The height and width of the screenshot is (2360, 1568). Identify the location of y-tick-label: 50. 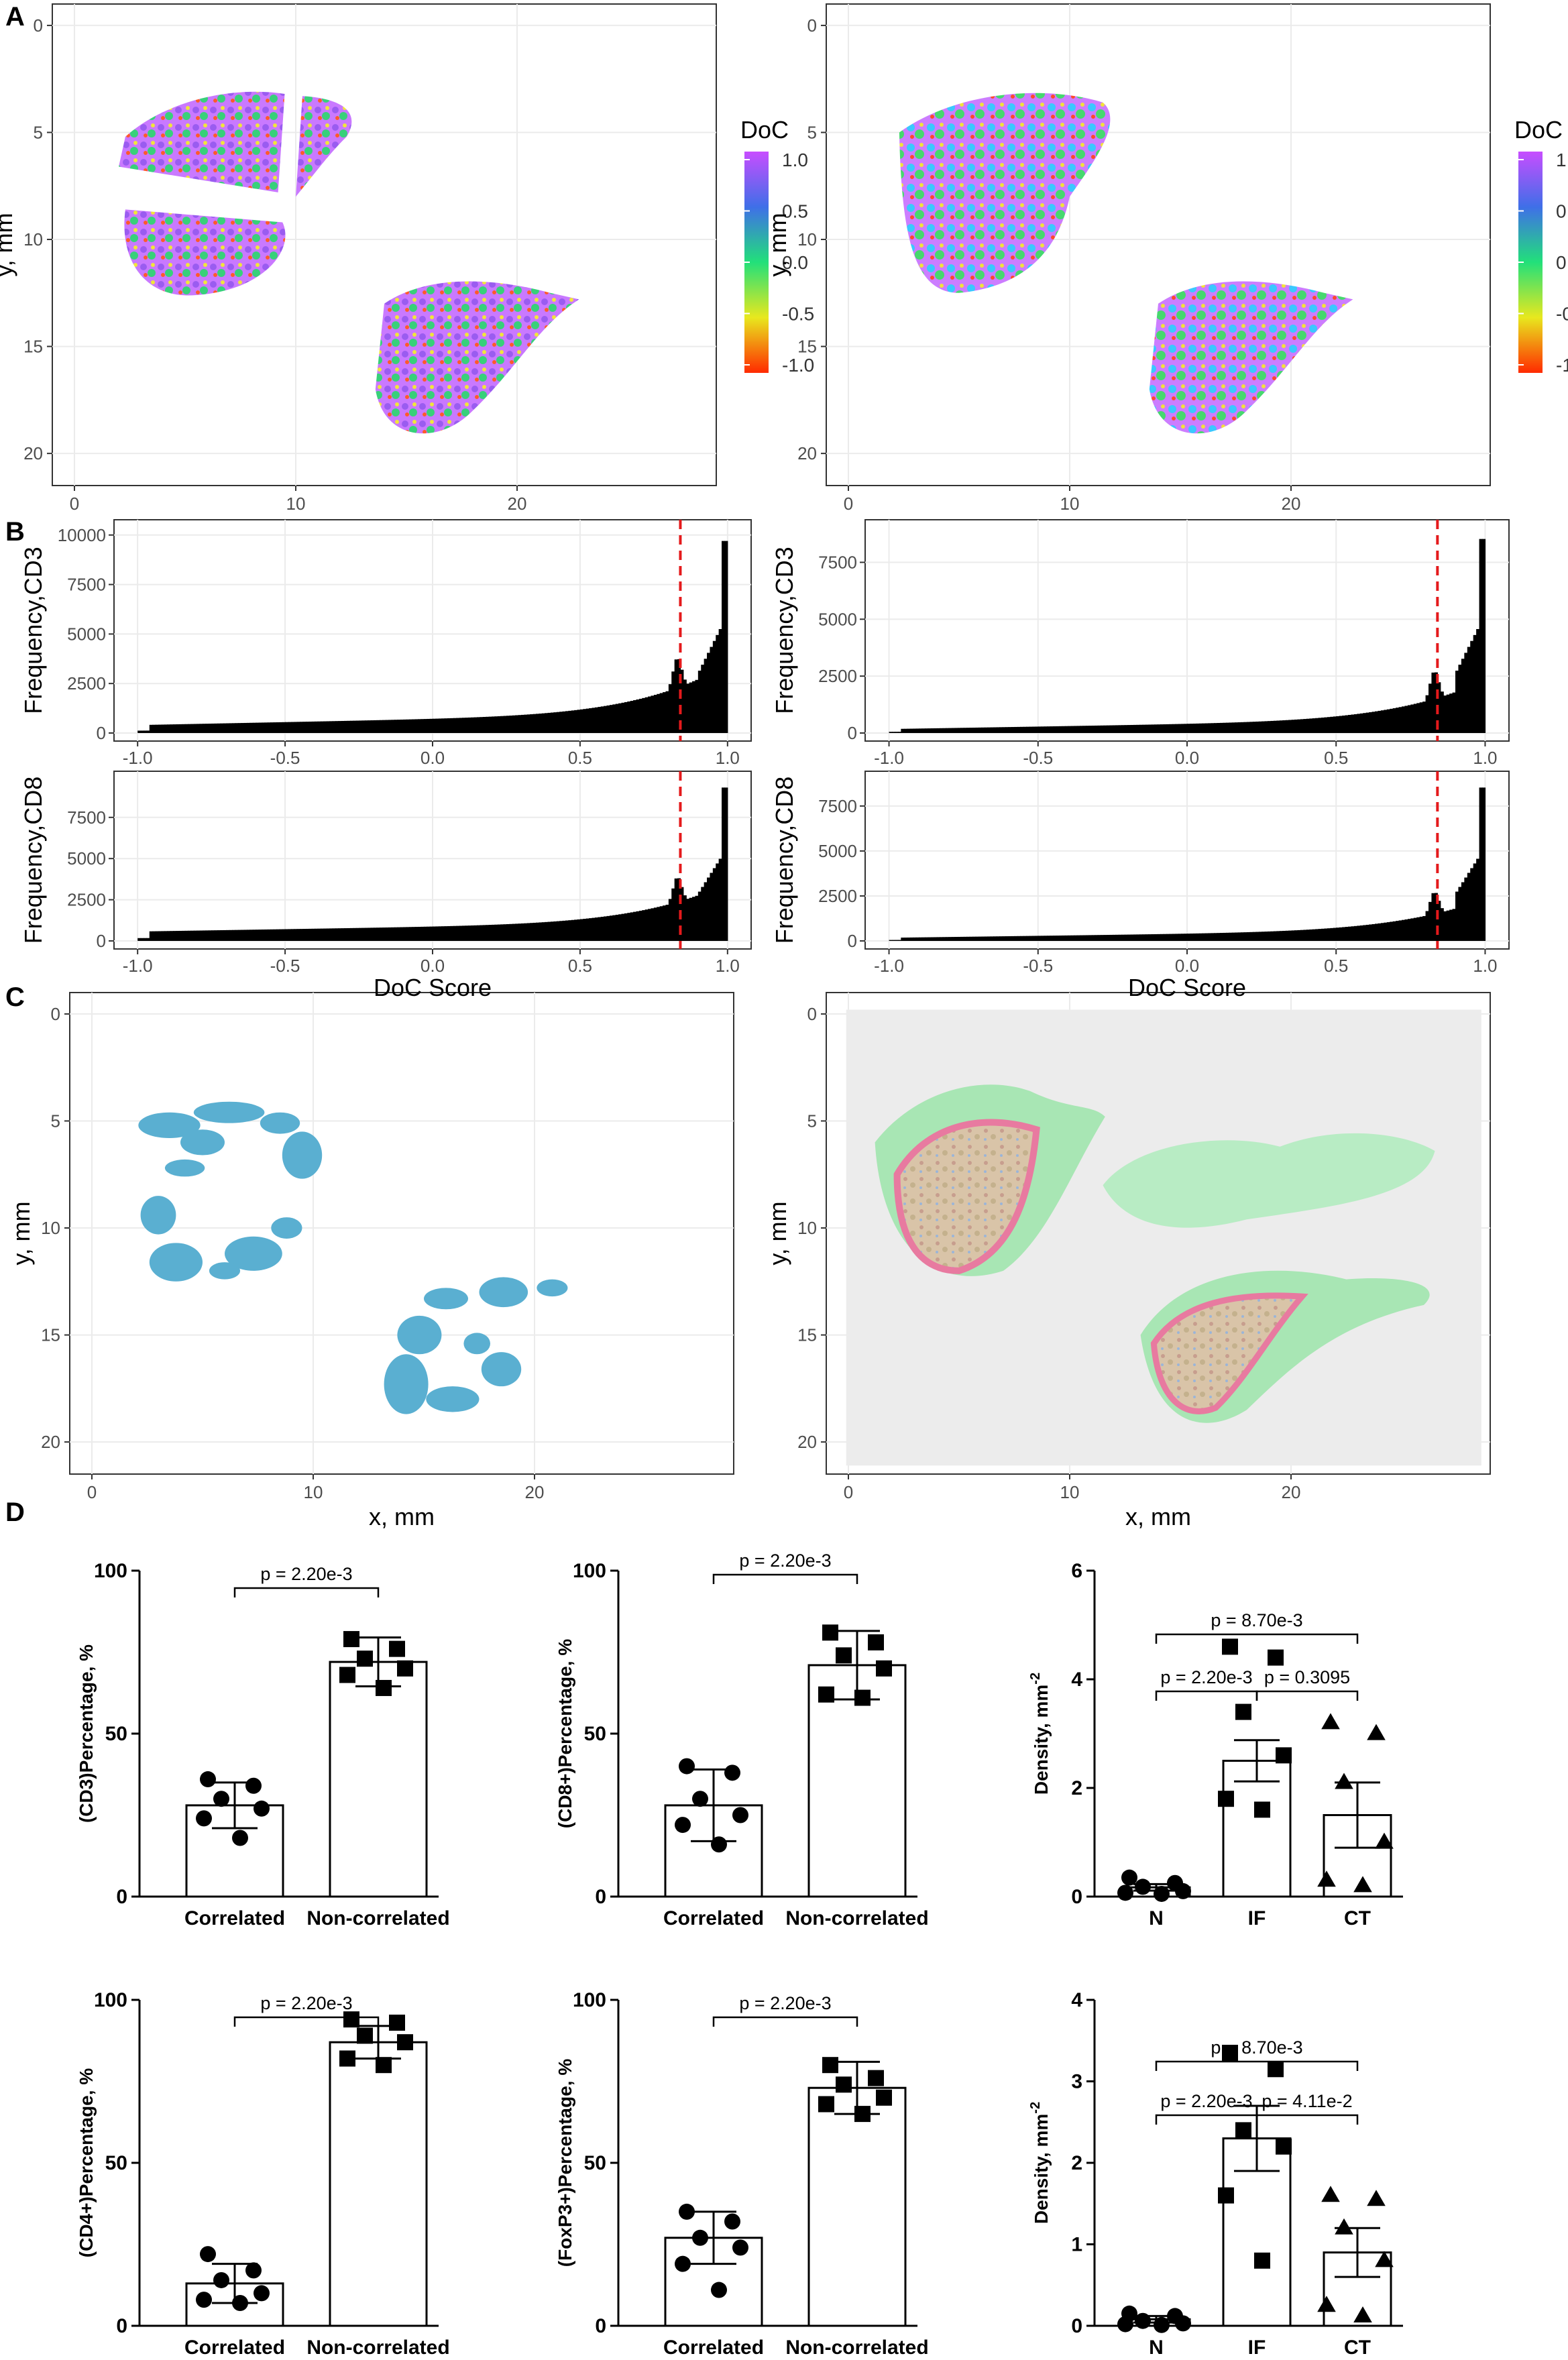
(116, 1734).